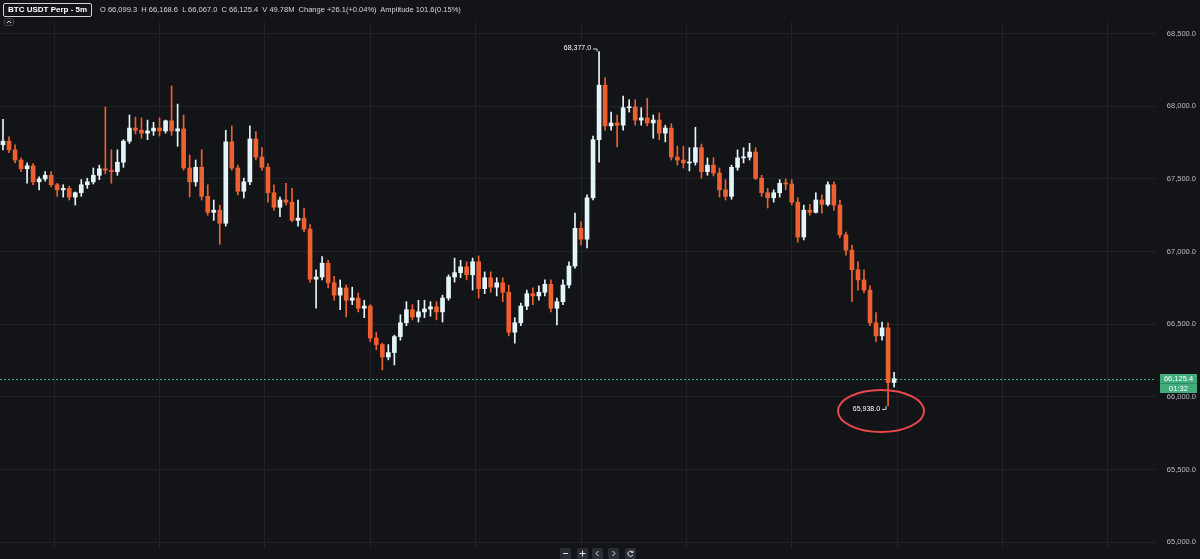  I want to click on chart-title: BTC USDT Perp - 5m, so click(48, 10).